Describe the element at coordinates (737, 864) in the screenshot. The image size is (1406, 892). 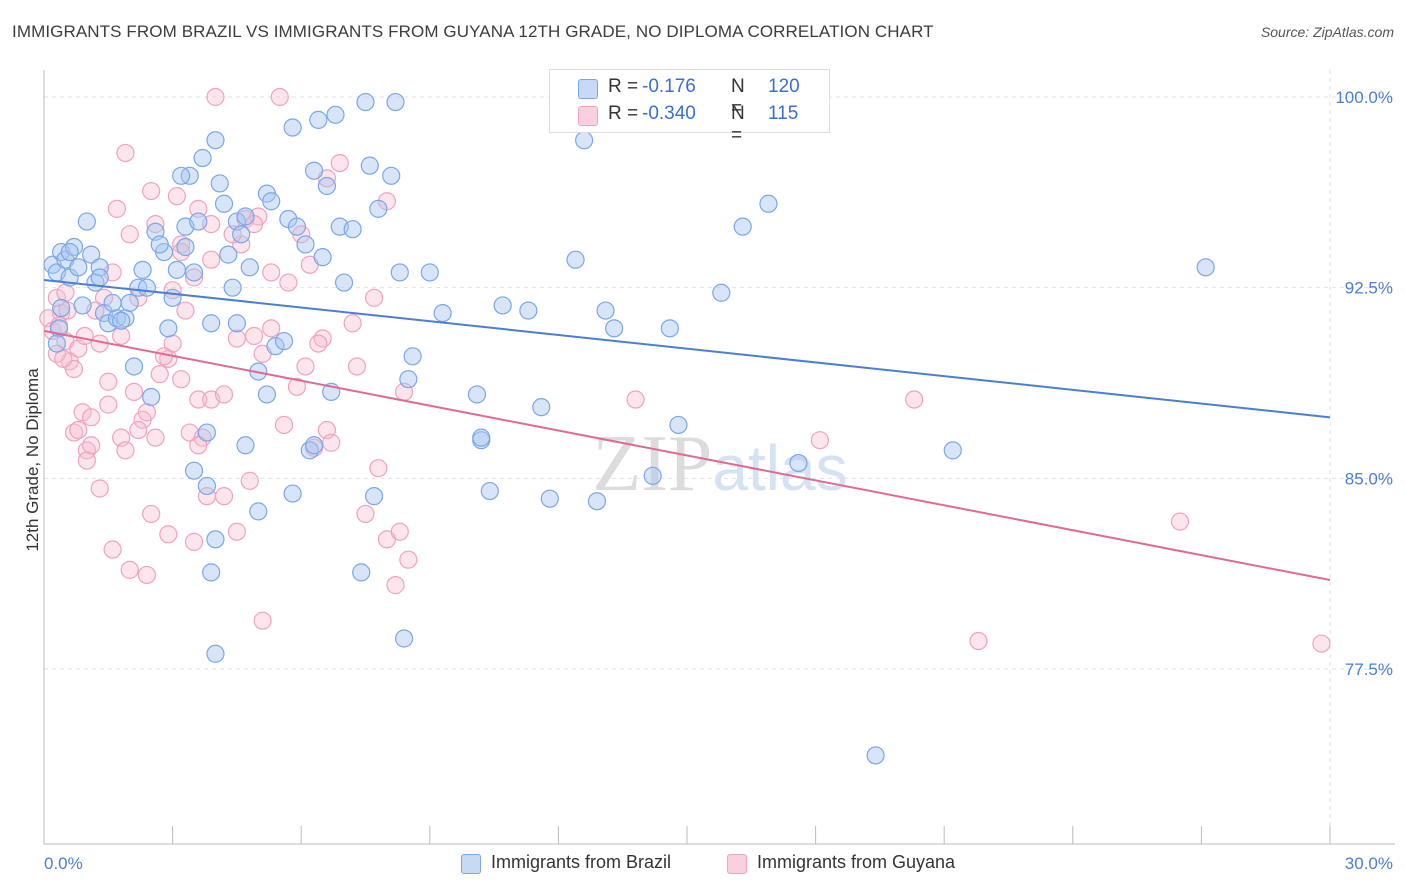
I see `legend-swatch-guyana` at that location.